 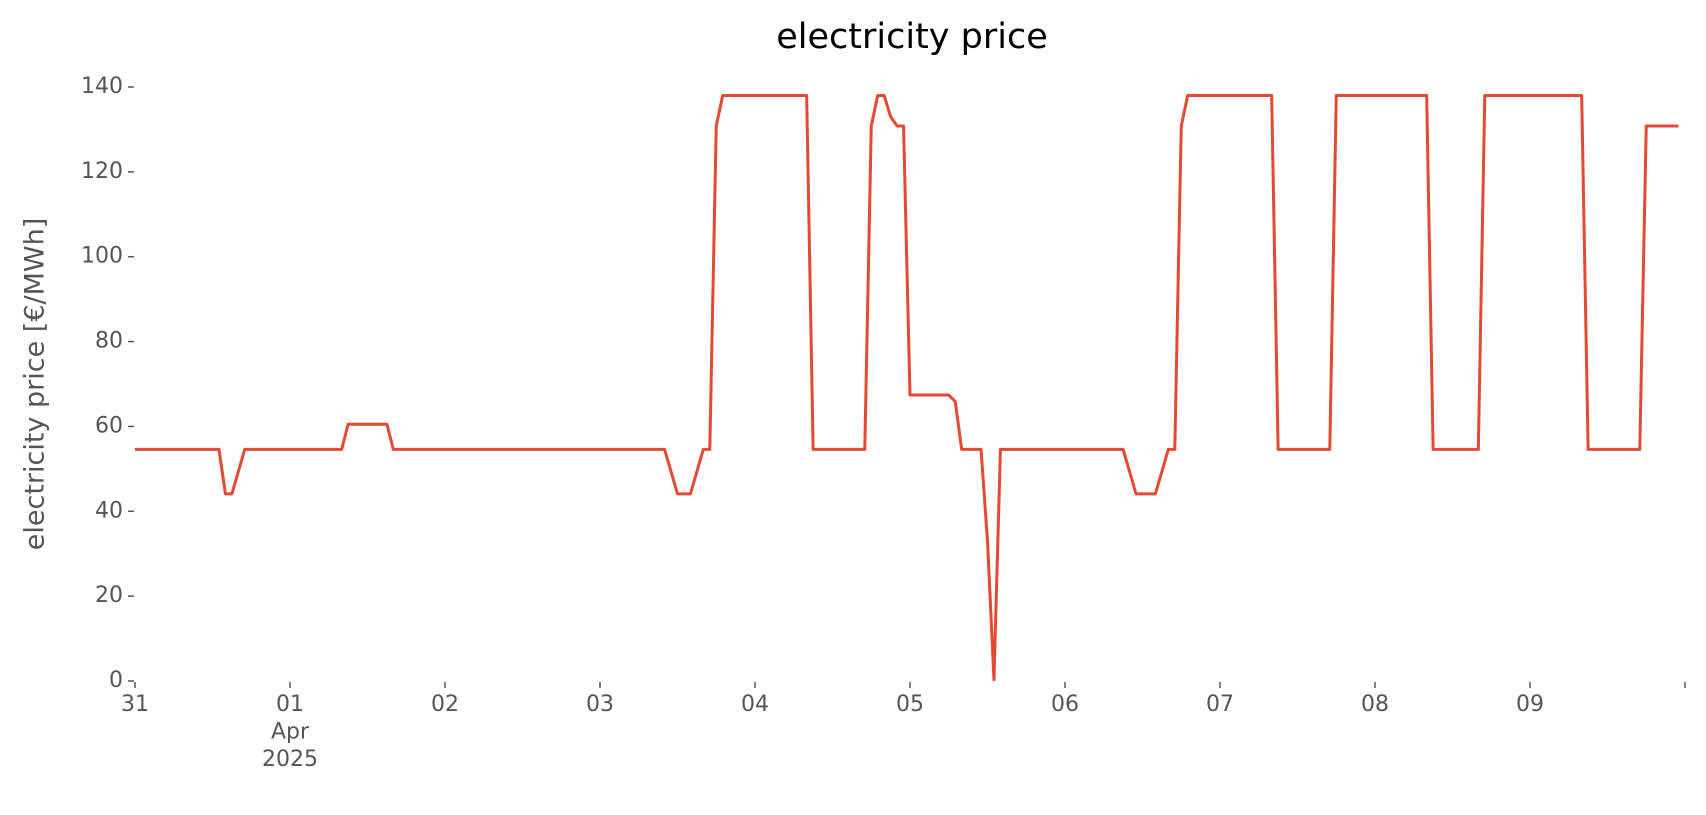 What do you see at coordinates (290, 732) in the screenshot?
I see `x-tick-label: 01 Apr 2025` at bounding box center [290, 732].